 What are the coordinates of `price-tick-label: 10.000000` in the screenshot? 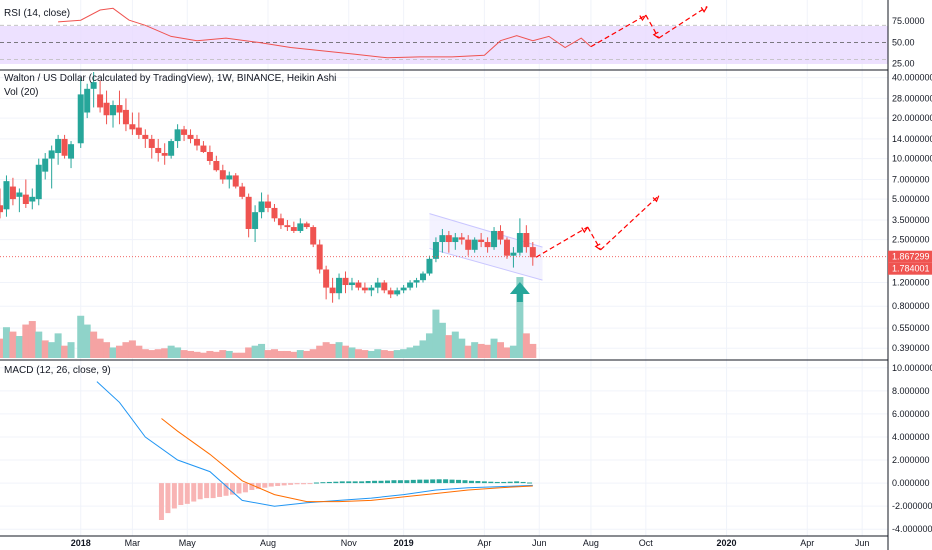 It's located at (912, 159).